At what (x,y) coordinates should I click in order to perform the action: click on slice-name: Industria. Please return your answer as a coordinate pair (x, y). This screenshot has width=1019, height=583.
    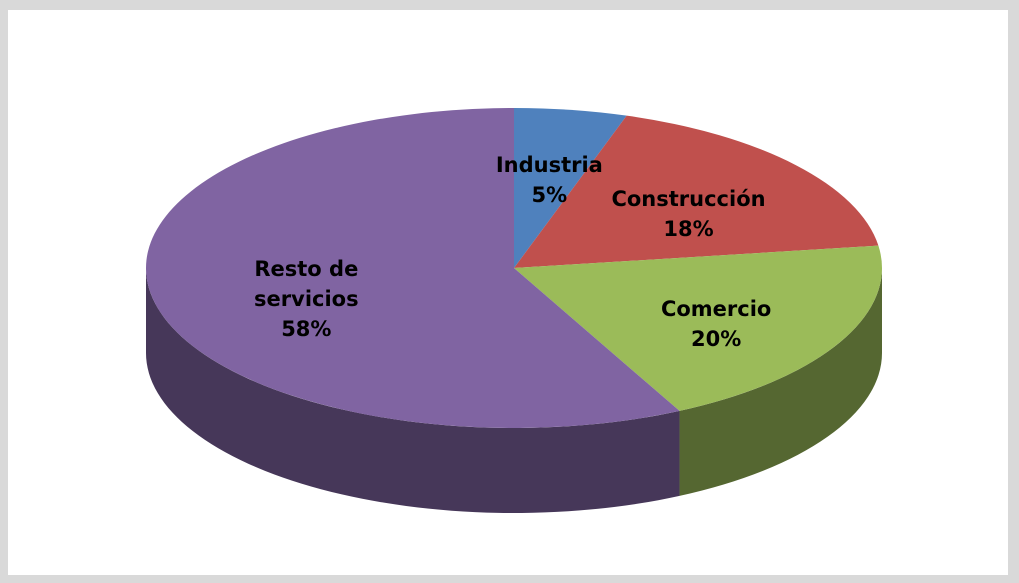
    Looking at the image, I should click on (549, 164).